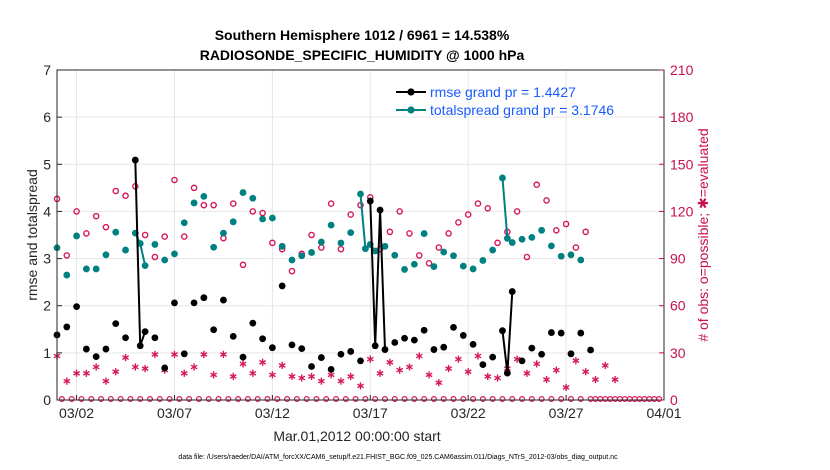 The image size is (830, 470). I want to click on y-right-tick-label: 120, so click(682, 211).